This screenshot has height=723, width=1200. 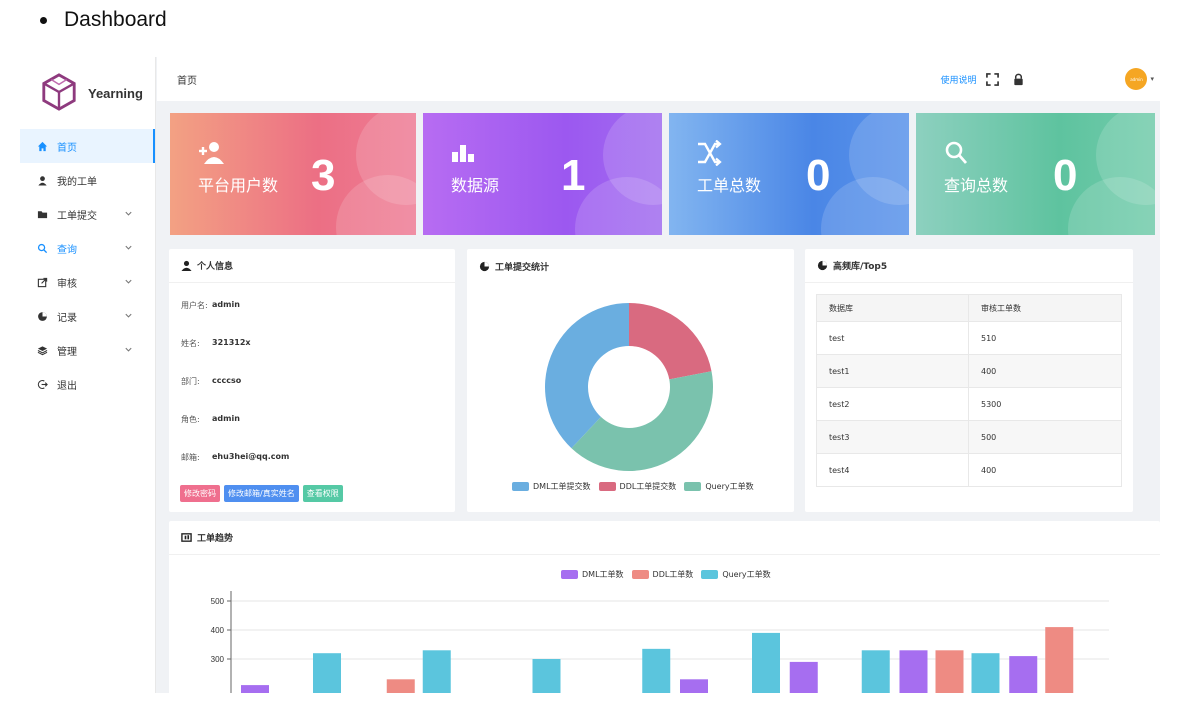 What do you see at coordinates (87, 384) in the screenshot?
I see `sidebar-item-logout: 退出` at bounding box center [87, 384].